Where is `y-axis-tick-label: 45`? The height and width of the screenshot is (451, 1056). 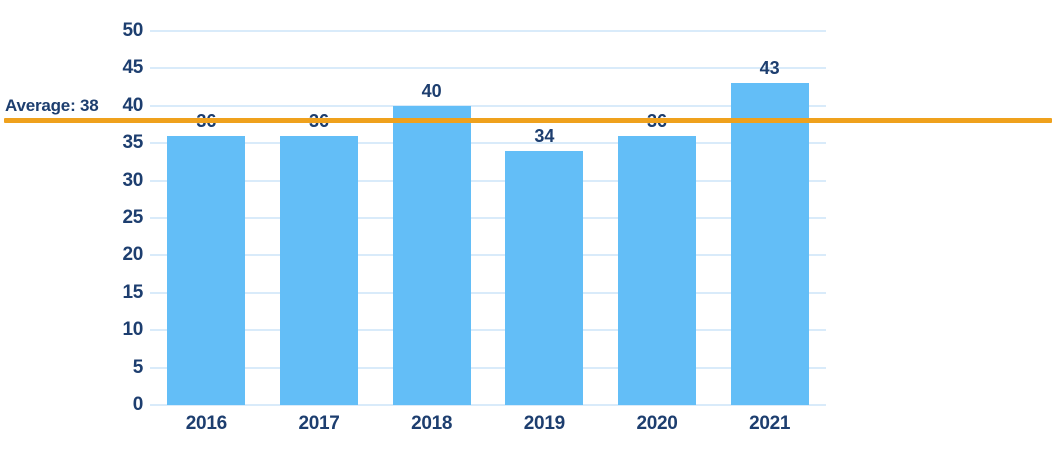
y-axis-tick-label: 45 is located at coordinates (132, 68).